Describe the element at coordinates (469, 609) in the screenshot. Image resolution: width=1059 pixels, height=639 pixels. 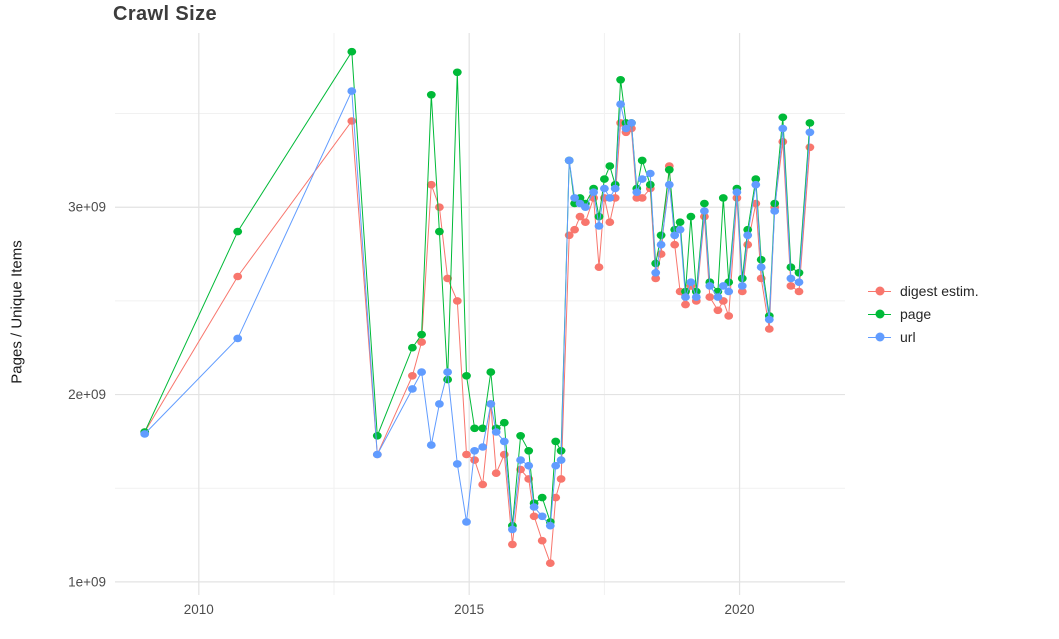
I see `x-axis-tick-label: 2015` at that location.